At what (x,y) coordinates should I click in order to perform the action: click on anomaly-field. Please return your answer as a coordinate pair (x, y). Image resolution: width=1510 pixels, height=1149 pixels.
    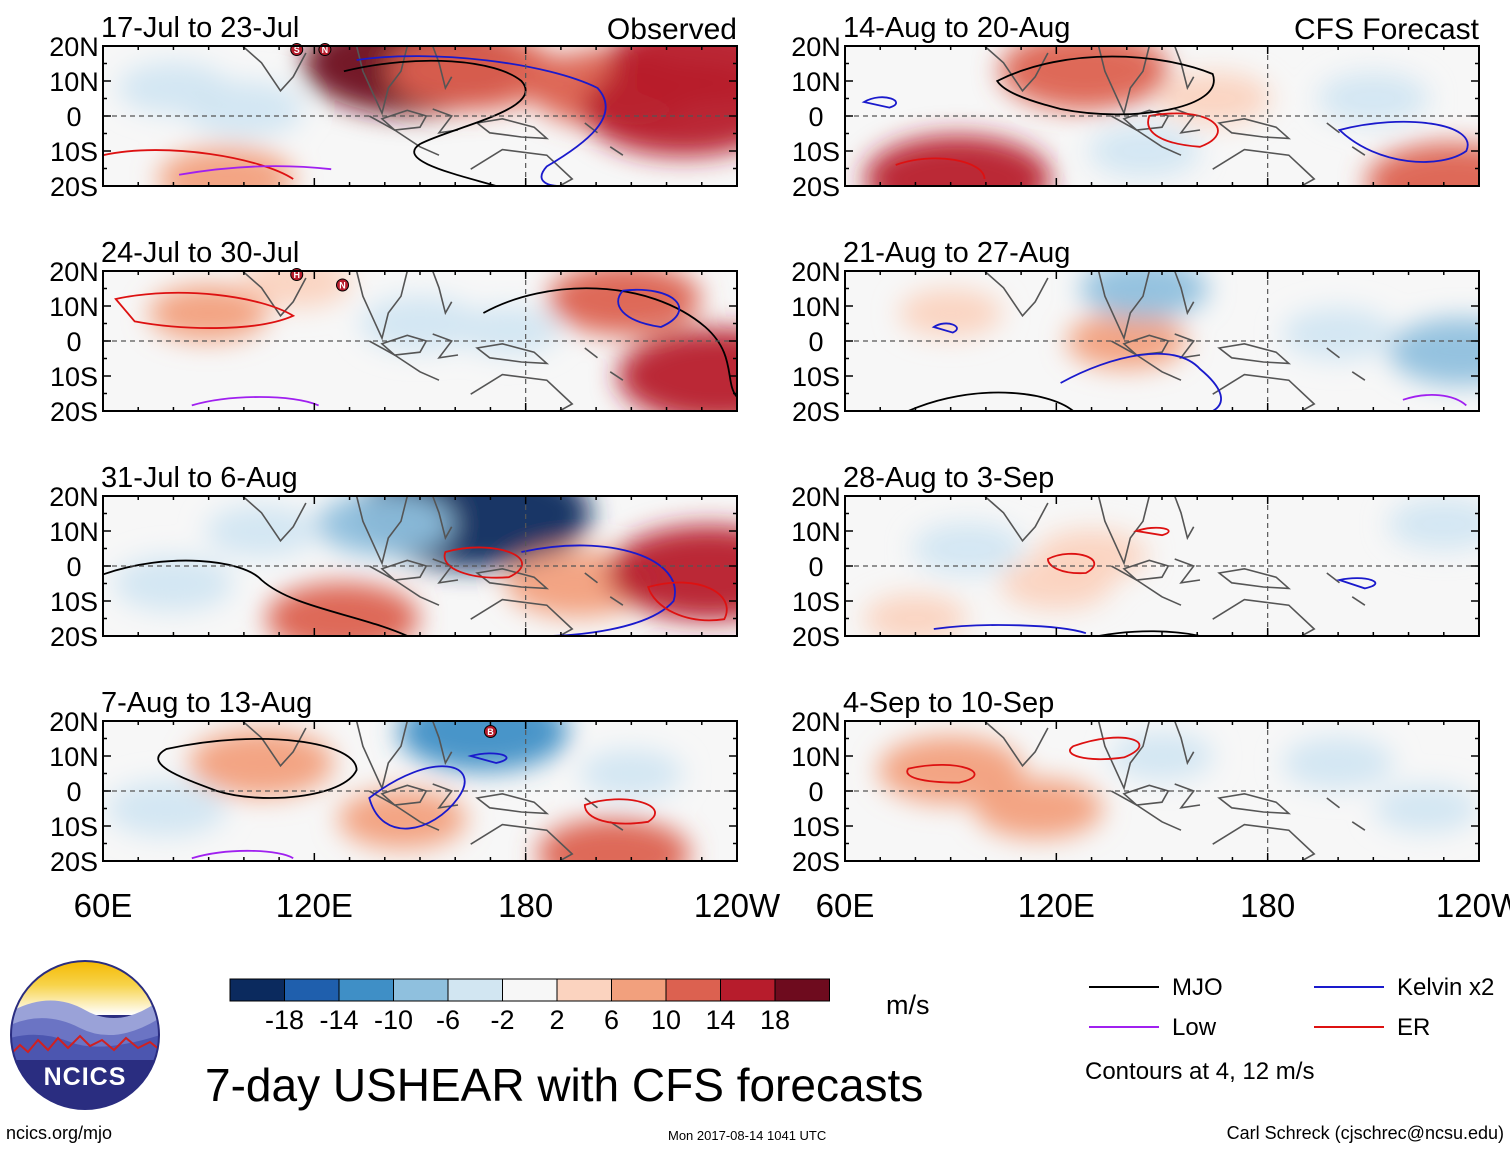
    Looking at the image, I should click on (1188, 328).